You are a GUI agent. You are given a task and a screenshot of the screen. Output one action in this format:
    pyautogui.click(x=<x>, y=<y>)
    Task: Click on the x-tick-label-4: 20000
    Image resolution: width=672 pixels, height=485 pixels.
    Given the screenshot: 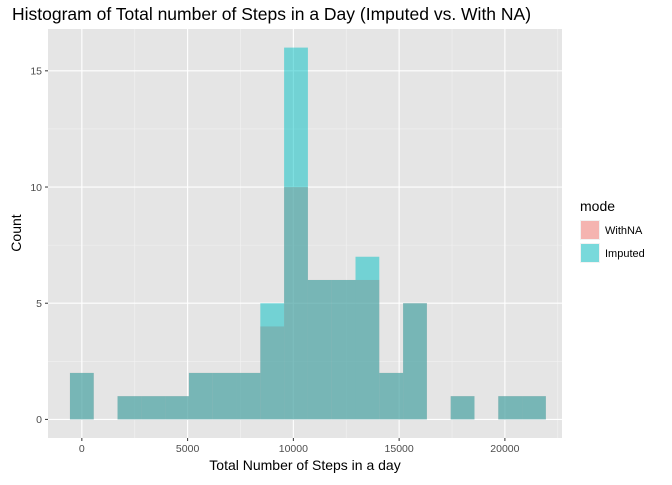 What is the action you would take?
    pyautogui.click(x=504, y=449)
    